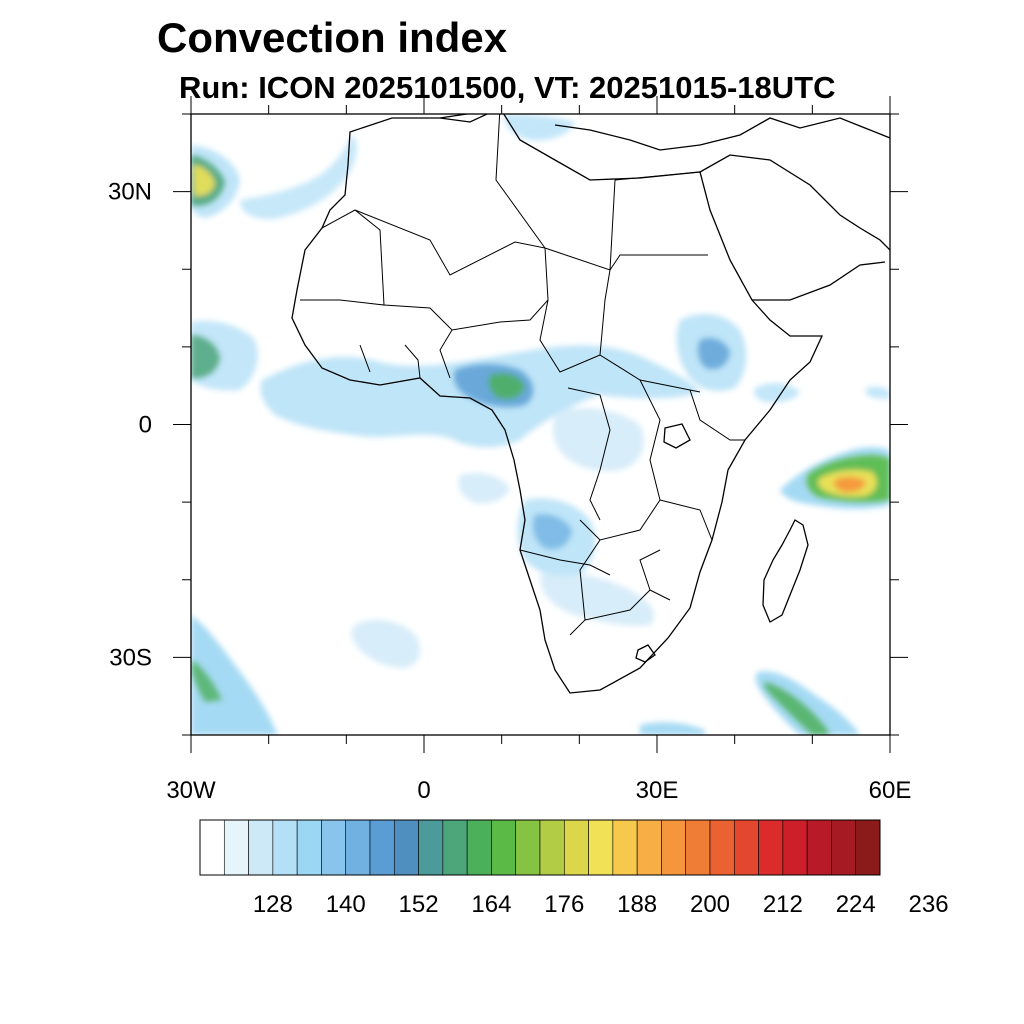 This screenshot has height=1024, width=1024. Describe the element at coordinates (564, 904) in the screenshot. I see `colorbar-tick-label: 176` at that location.